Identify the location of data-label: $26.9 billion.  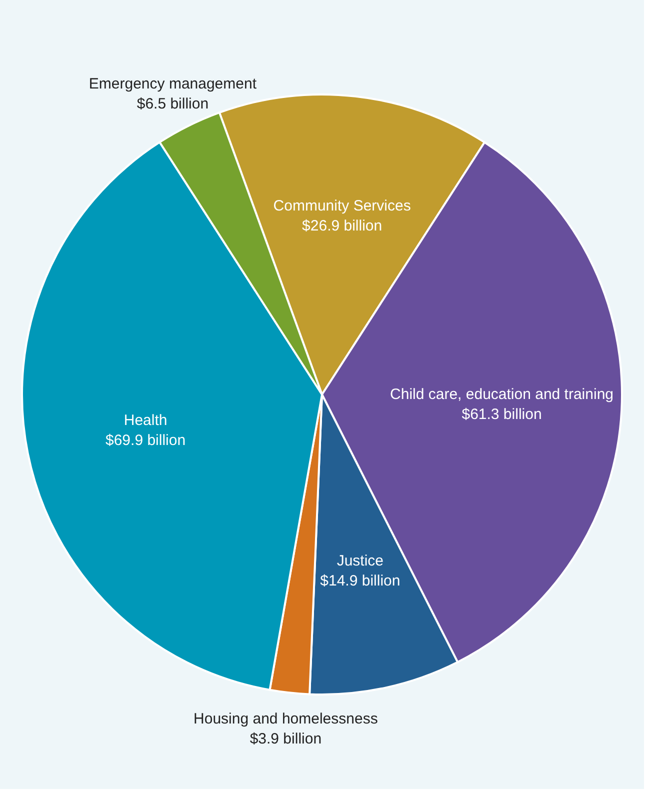
(342, 226).